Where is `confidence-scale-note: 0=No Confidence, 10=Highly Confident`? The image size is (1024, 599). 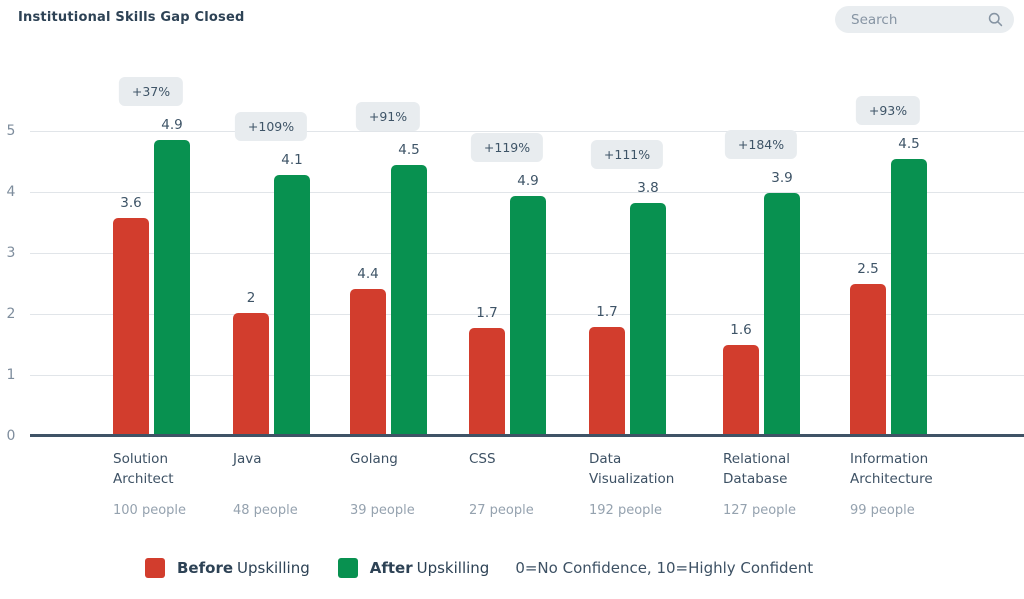 confidence-scale-note: 0=No Confidence, 10=Highly Confident is located at coordinates (664, 568).